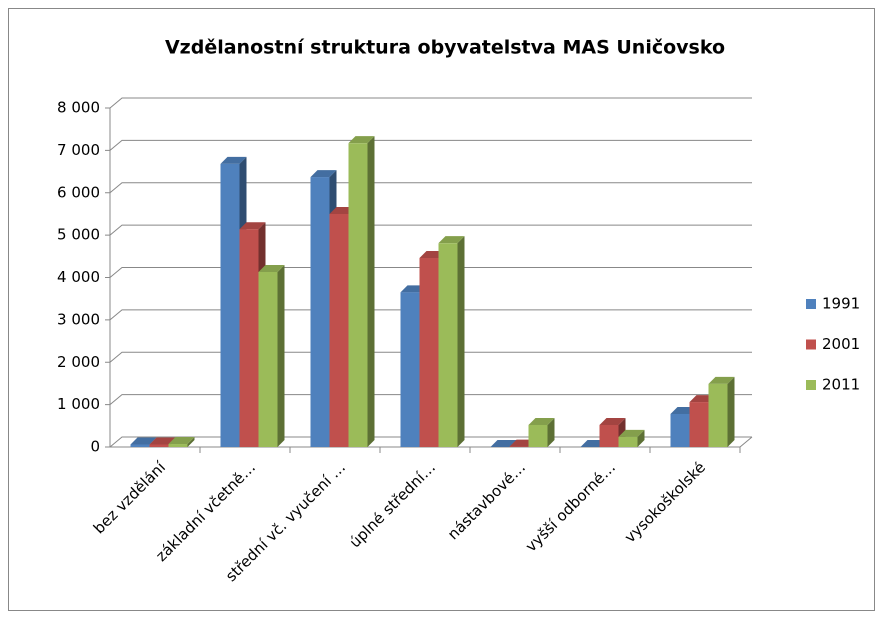 Image resolution: width=882 pixels, height=617 pixels. I want to click on legend-label: 2011, so click(841, 385).